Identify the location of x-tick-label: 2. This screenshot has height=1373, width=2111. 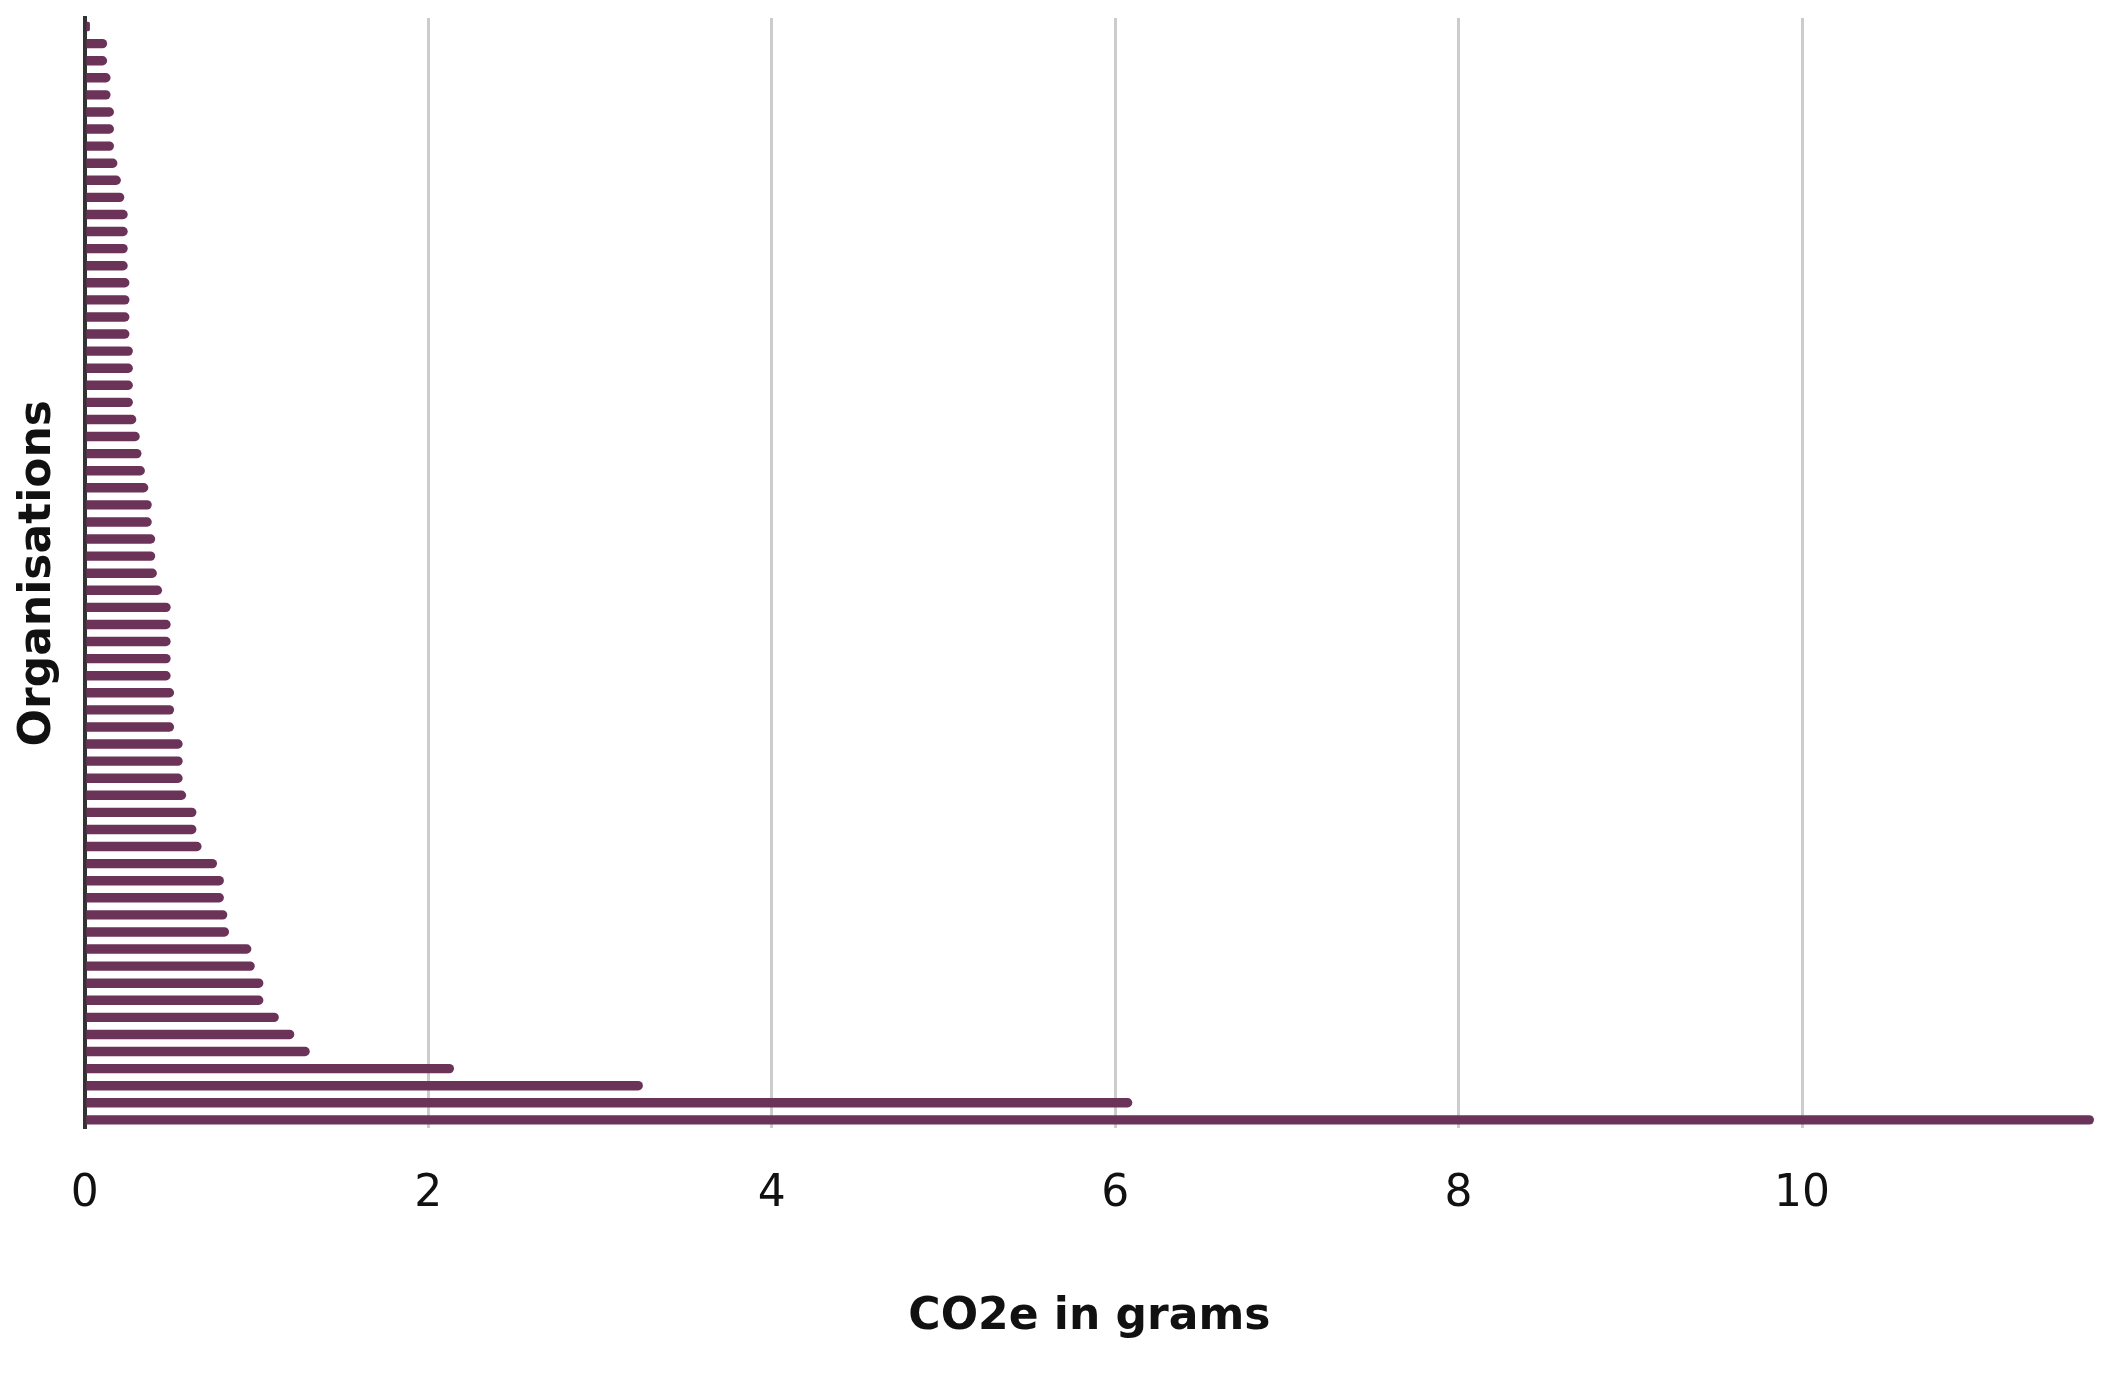
(428, 1191).